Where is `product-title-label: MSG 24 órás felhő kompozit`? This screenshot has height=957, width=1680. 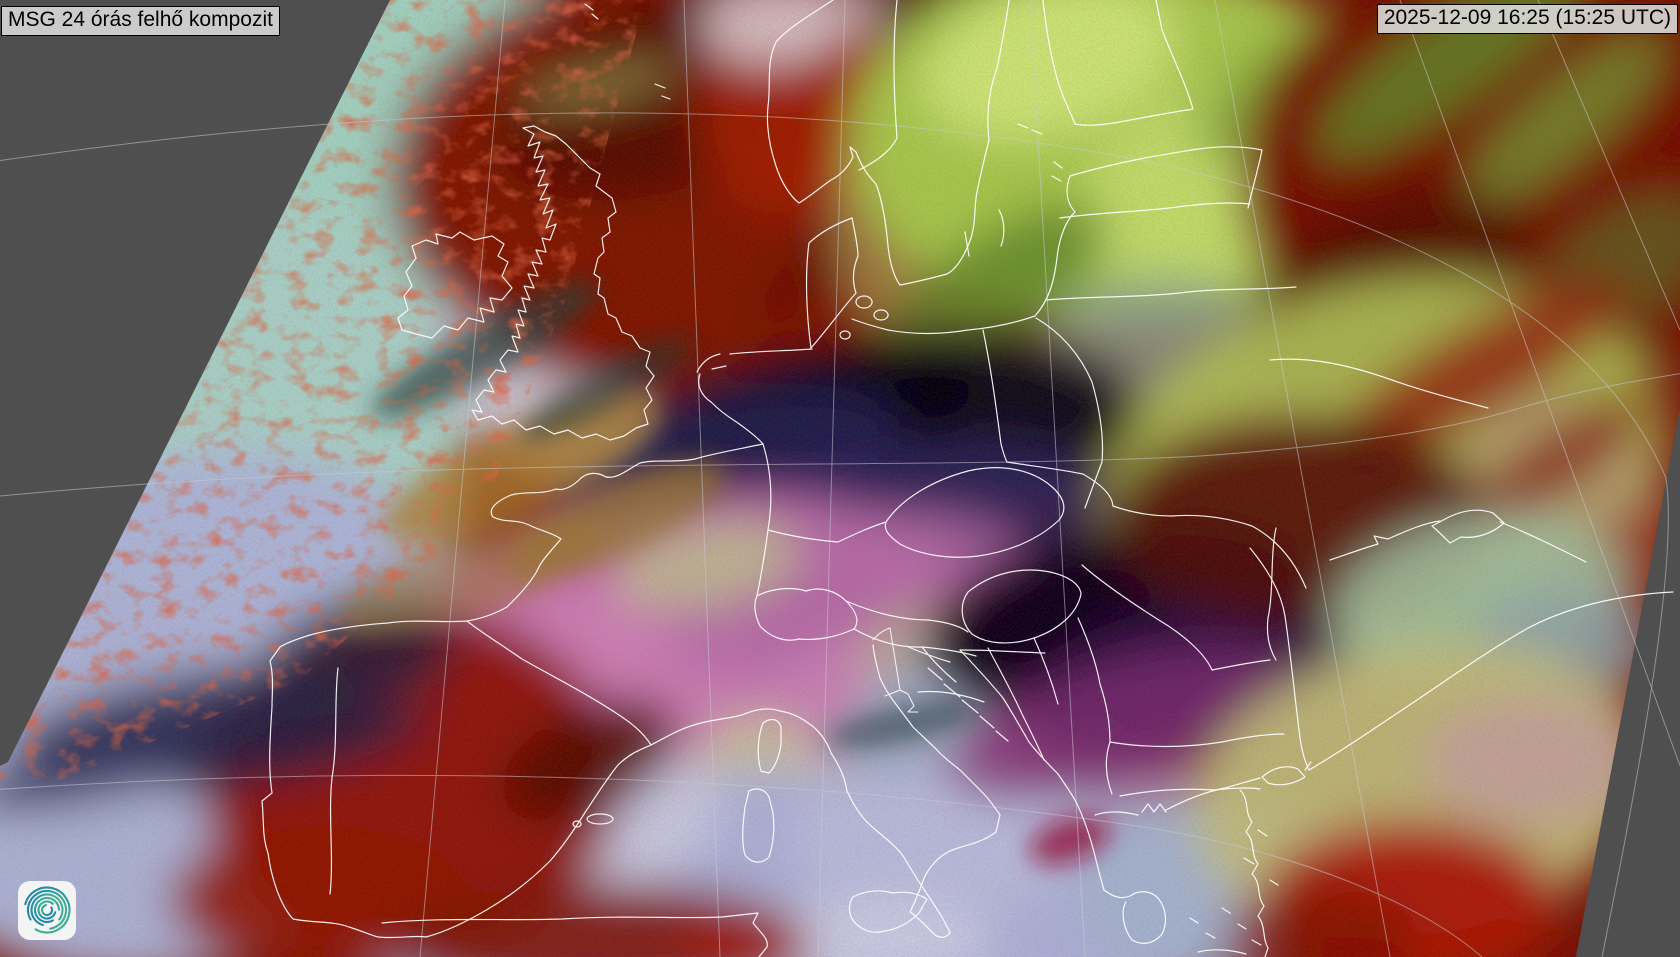 product-title-label: MSG 24 órás felhő kompozit is located at coordinates (140, 21).